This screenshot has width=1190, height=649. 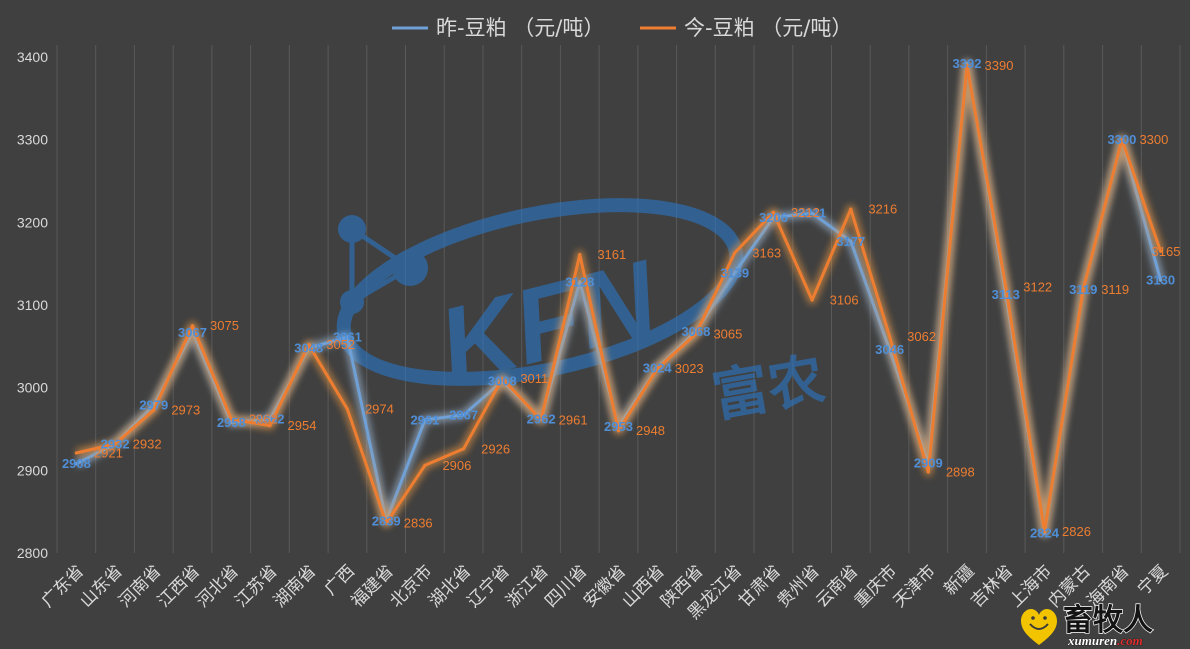 What do you see at coordinates (837, 586) in the screenshot?
I see `x-tick-label: 云南省` at bounding box center [837, 586].